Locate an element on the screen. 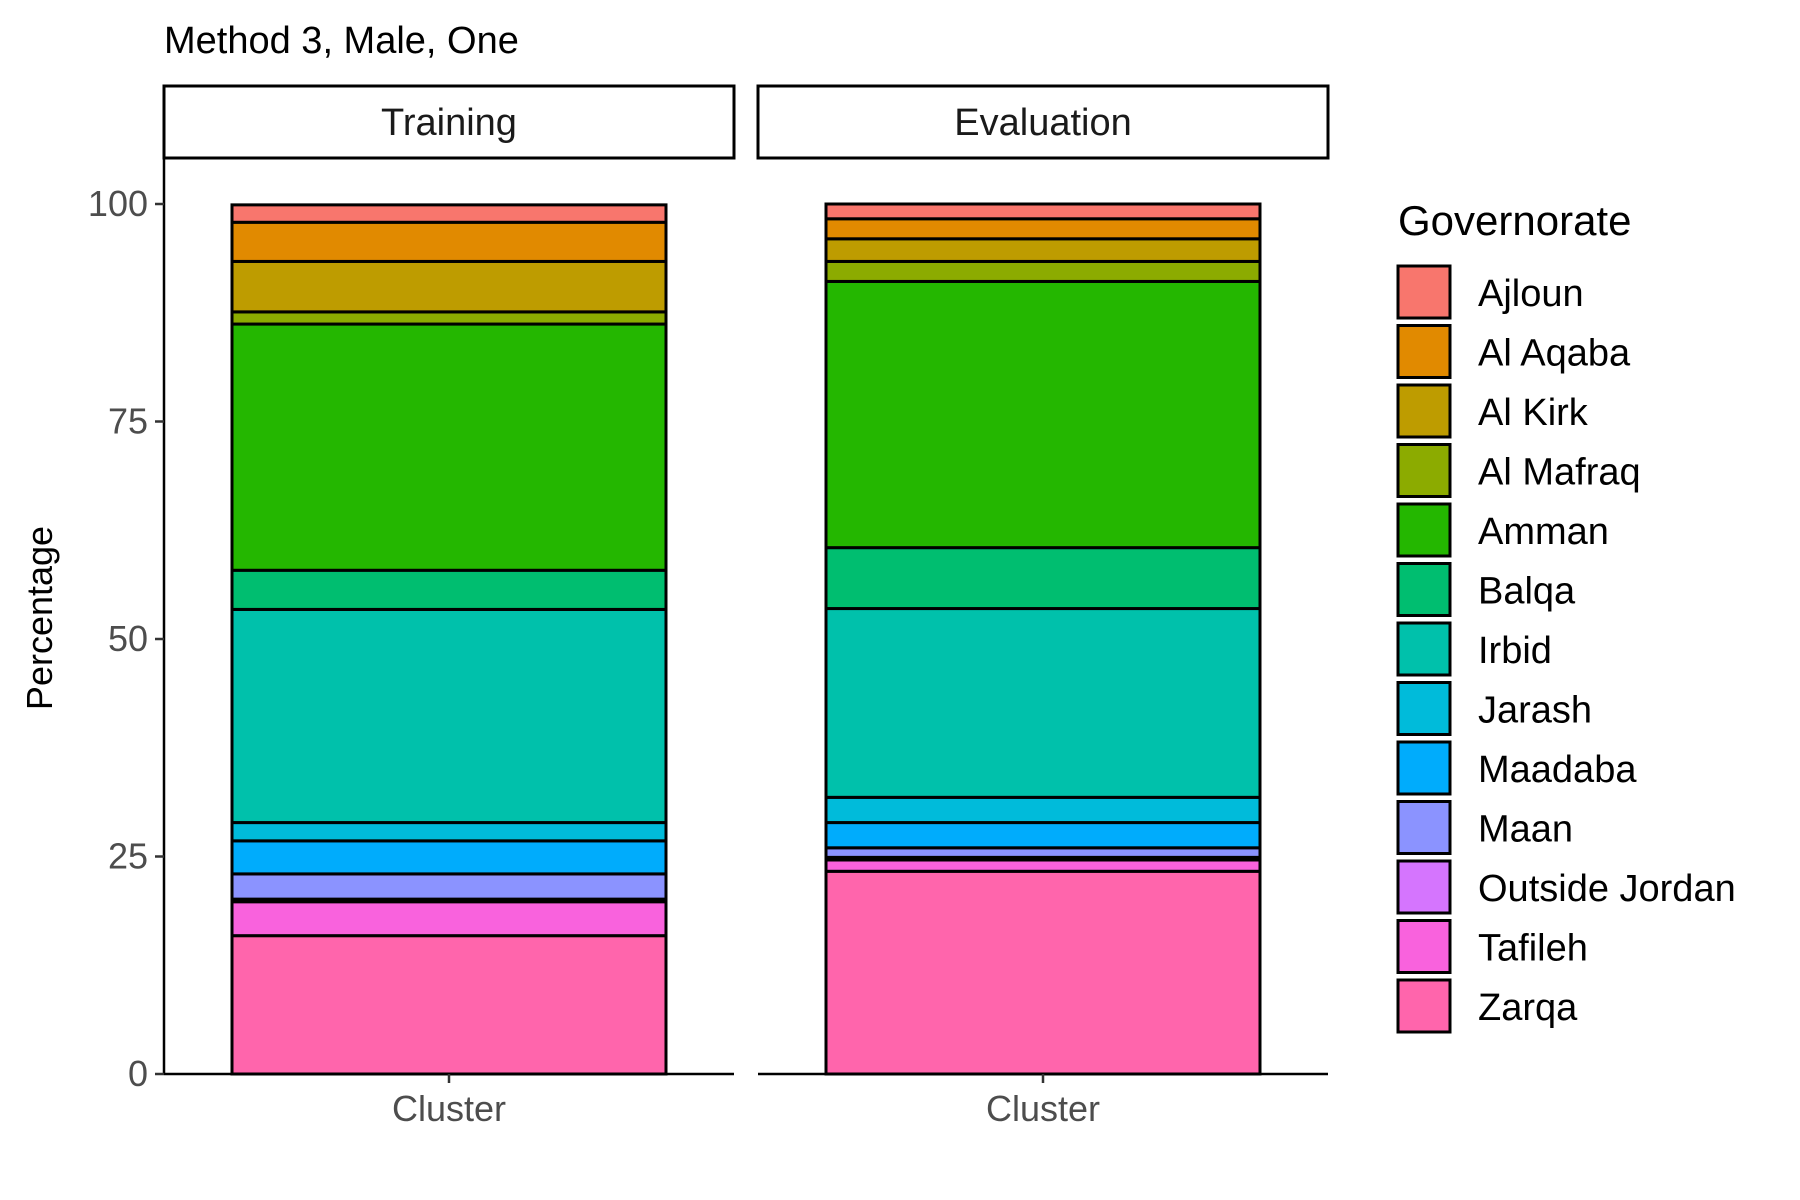 Image resolution: width=1800 pixels, height=1200 pixels. y-tick-label-100: 100 is located at coordinates (118, 203).